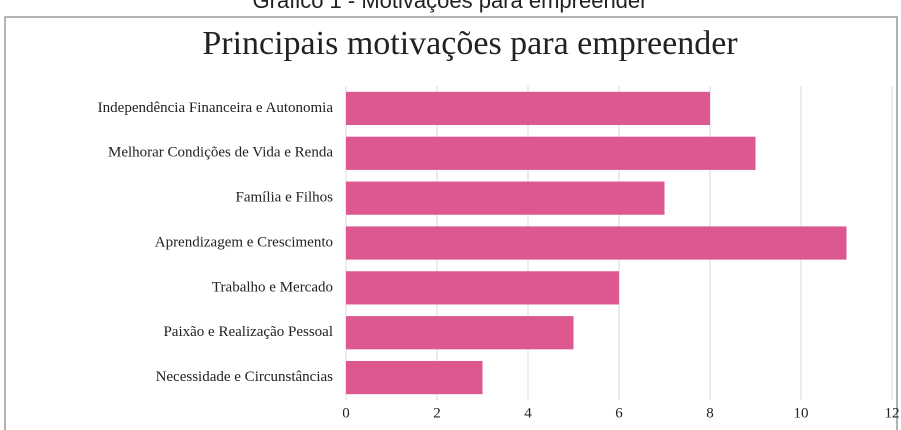 The width and height of the screenshot is (901, 430). I want to click on y-tick-label: Trabalho e Mercado, so click(272, 287).